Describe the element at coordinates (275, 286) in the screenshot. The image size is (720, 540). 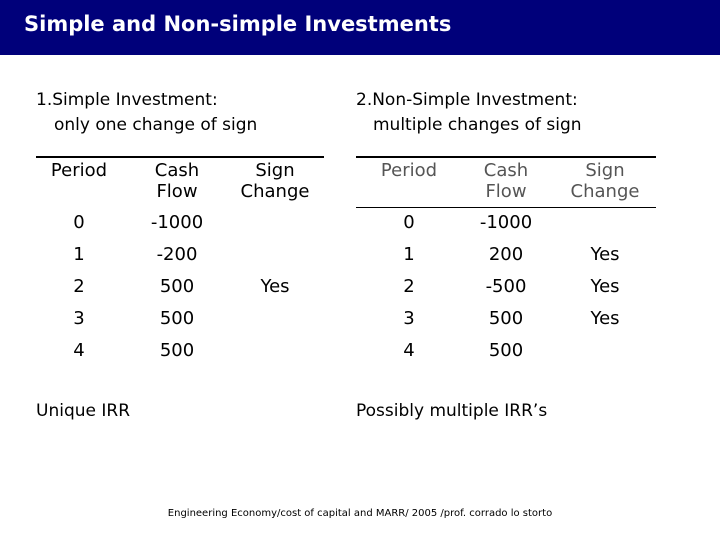
I see `simple-row-2-sign-change: Yes` at that location.